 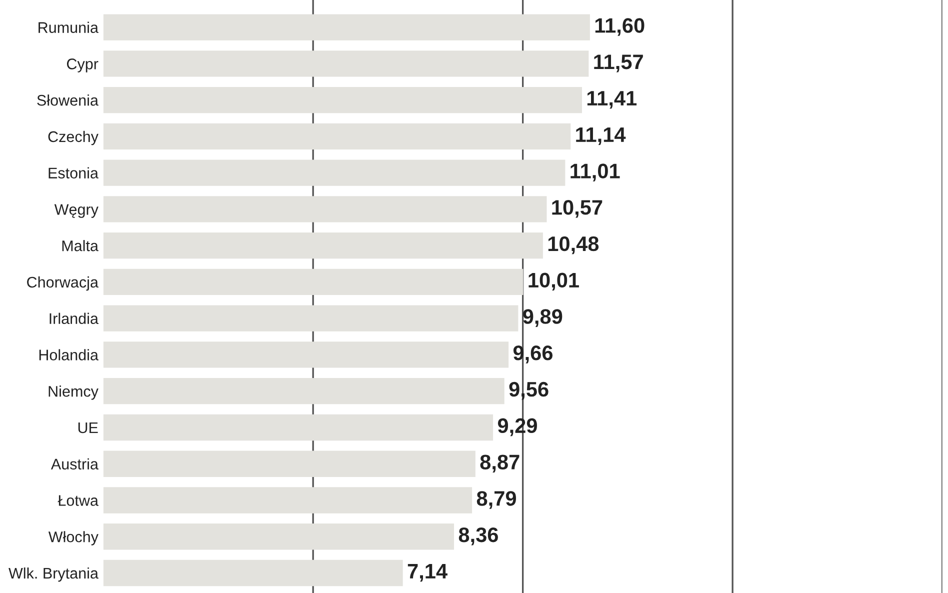 I want to click on data-label: 11,01, so click(x=595, y=173).